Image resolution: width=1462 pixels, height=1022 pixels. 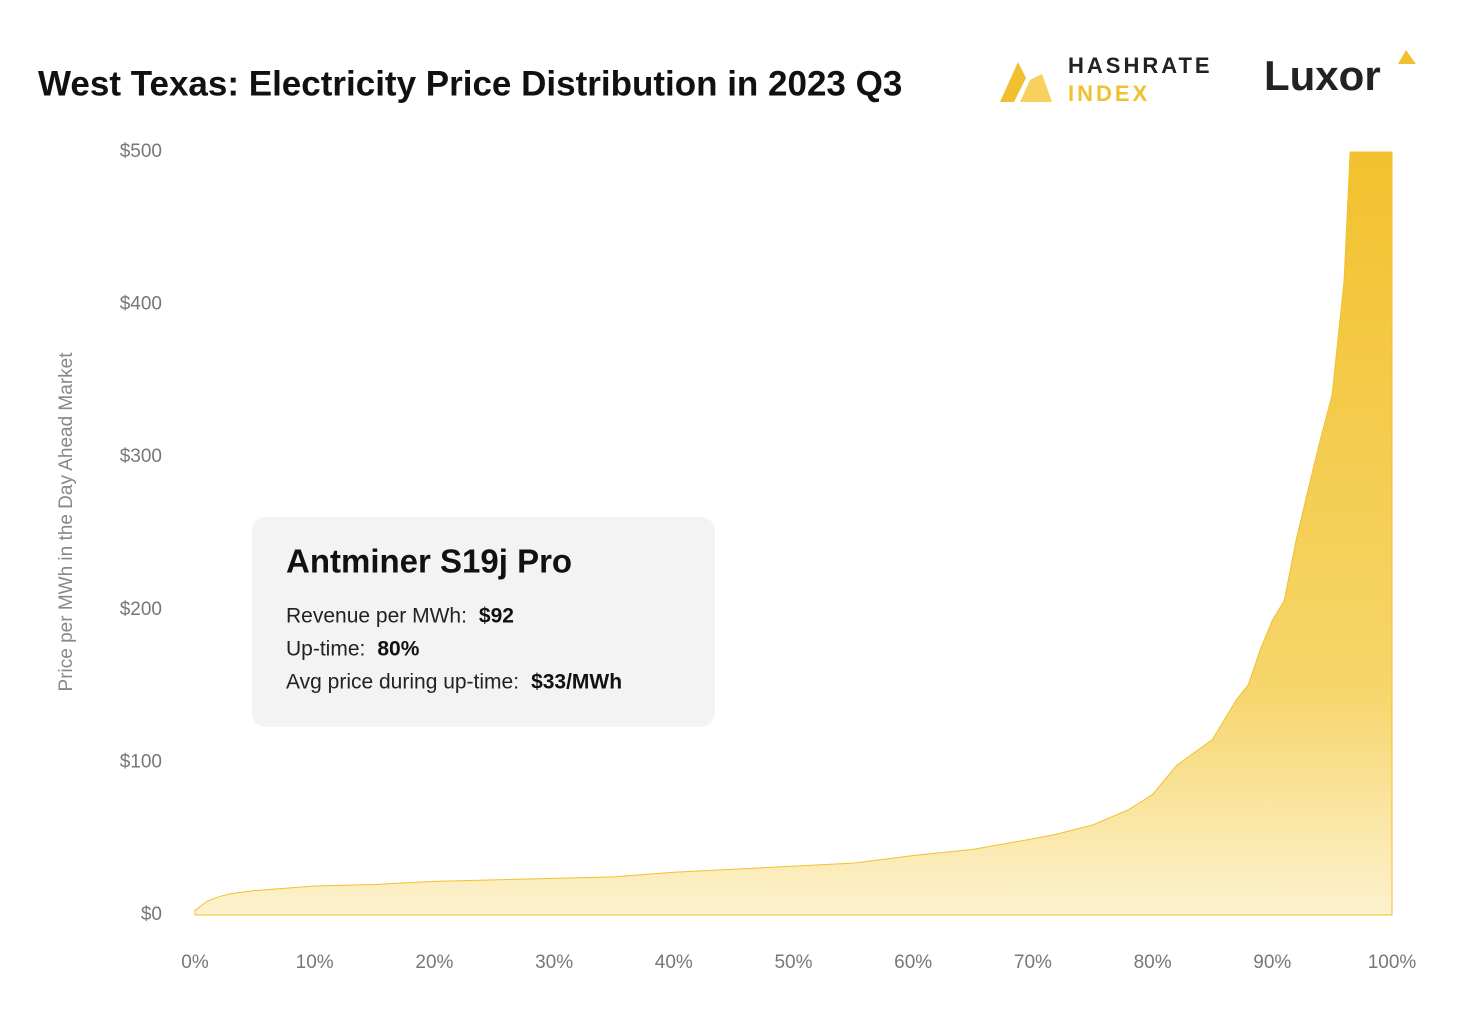 What do you see at coordinates (398, 649) in the screenshot?
I see `annotation-value: 80%` at bounding box center [398, 649].